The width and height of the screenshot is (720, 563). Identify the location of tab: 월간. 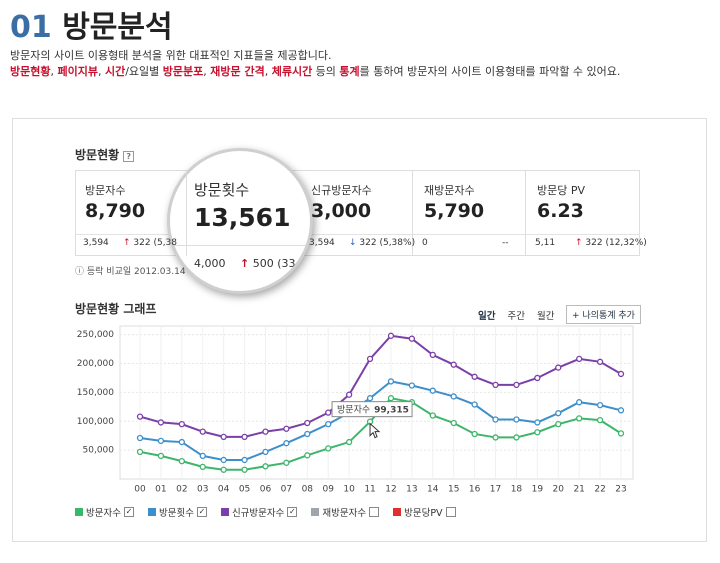
(545, 316).